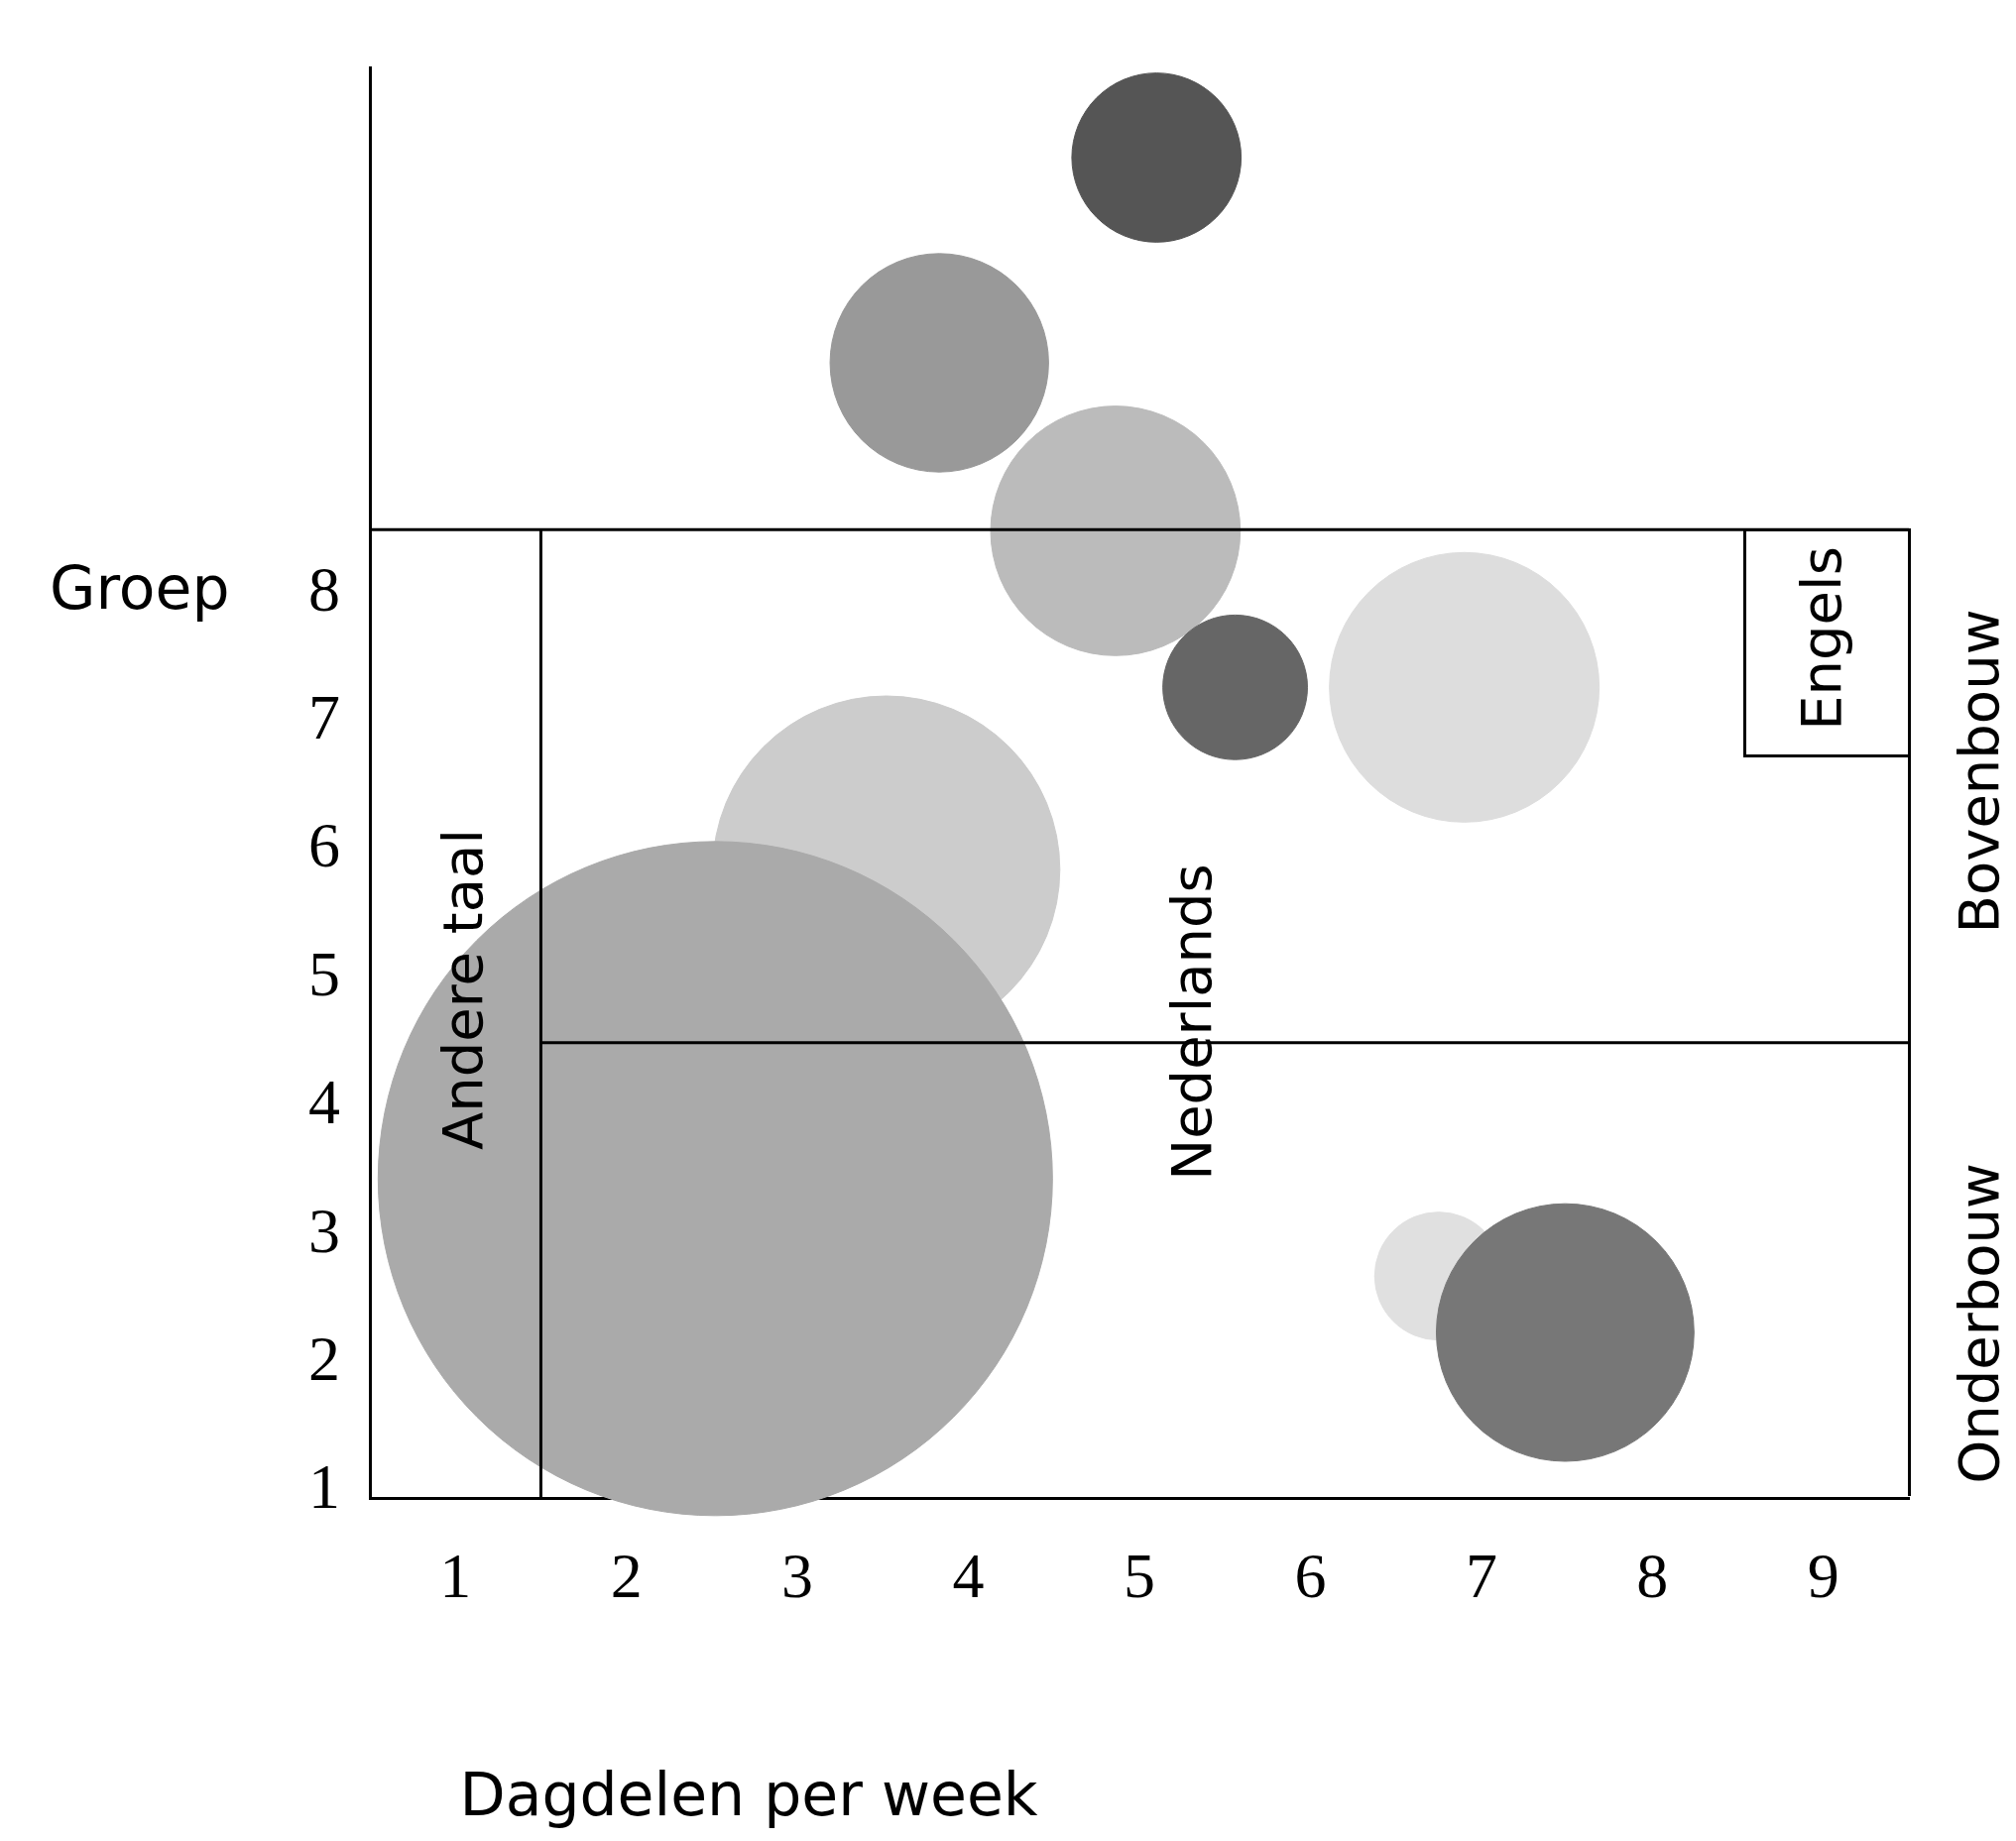  Describe the element at coordinates (324, 1102) in the screenshot. I see `y-tick-label: 4` at that location.